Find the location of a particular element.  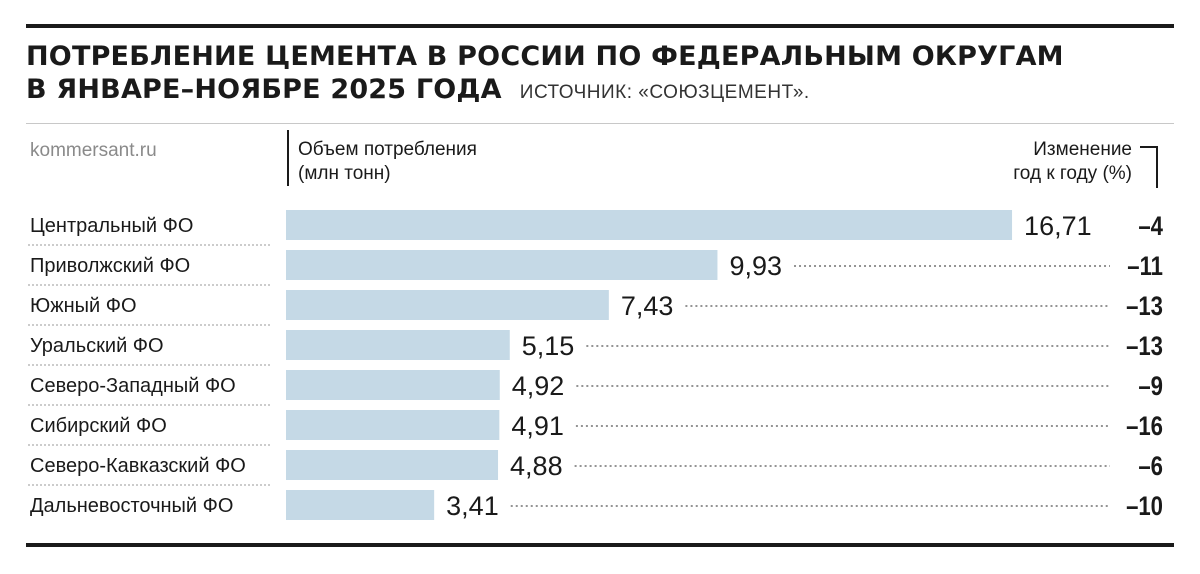

category-label: Южный ФО is located at coordinates (83, 306).